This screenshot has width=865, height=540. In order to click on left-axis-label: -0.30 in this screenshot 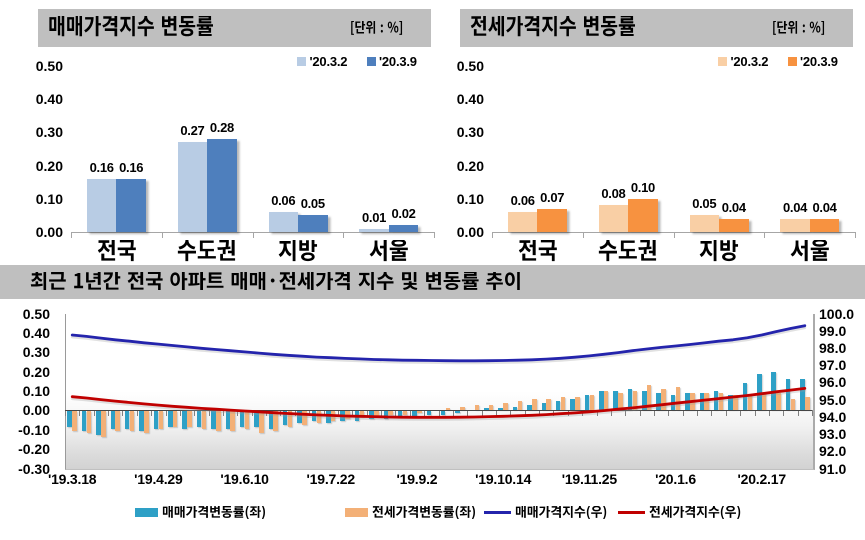, I will do `click(34, 468)`.